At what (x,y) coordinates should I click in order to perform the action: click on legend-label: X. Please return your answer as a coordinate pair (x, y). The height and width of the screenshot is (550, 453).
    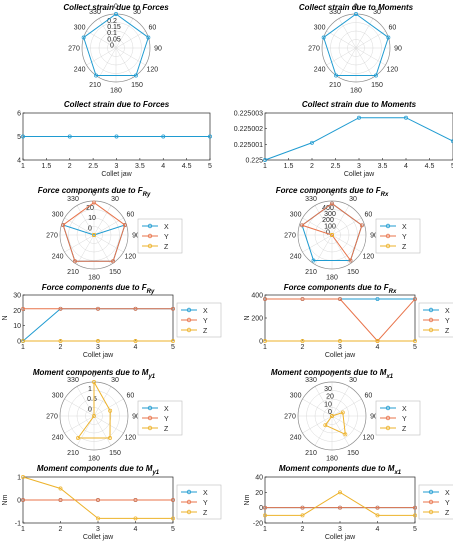
    Looking at the image, I should click on (447, 493).